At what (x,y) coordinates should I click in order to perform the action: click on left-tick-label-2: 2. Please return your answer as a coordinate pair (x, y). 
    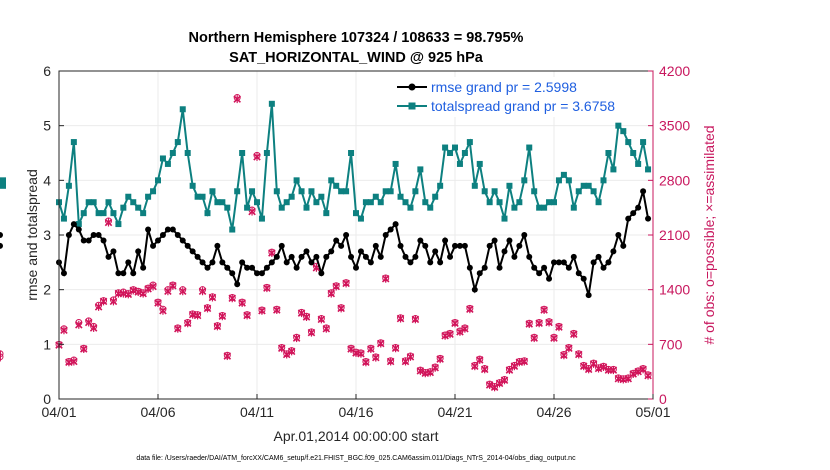
    Looking at the image, I should click on (47, 290).